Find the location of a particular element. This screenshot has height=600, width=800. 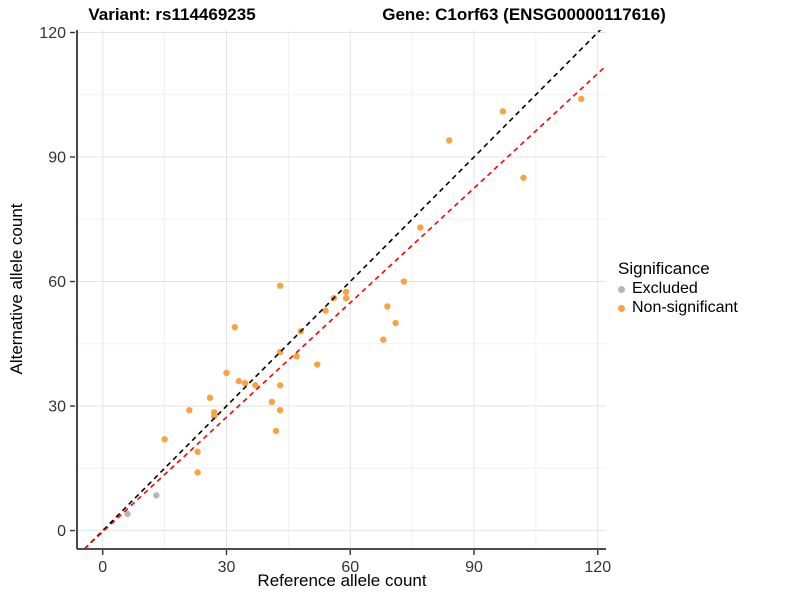

x-tick-label-0: 0 is located at coordinates (102, 567).